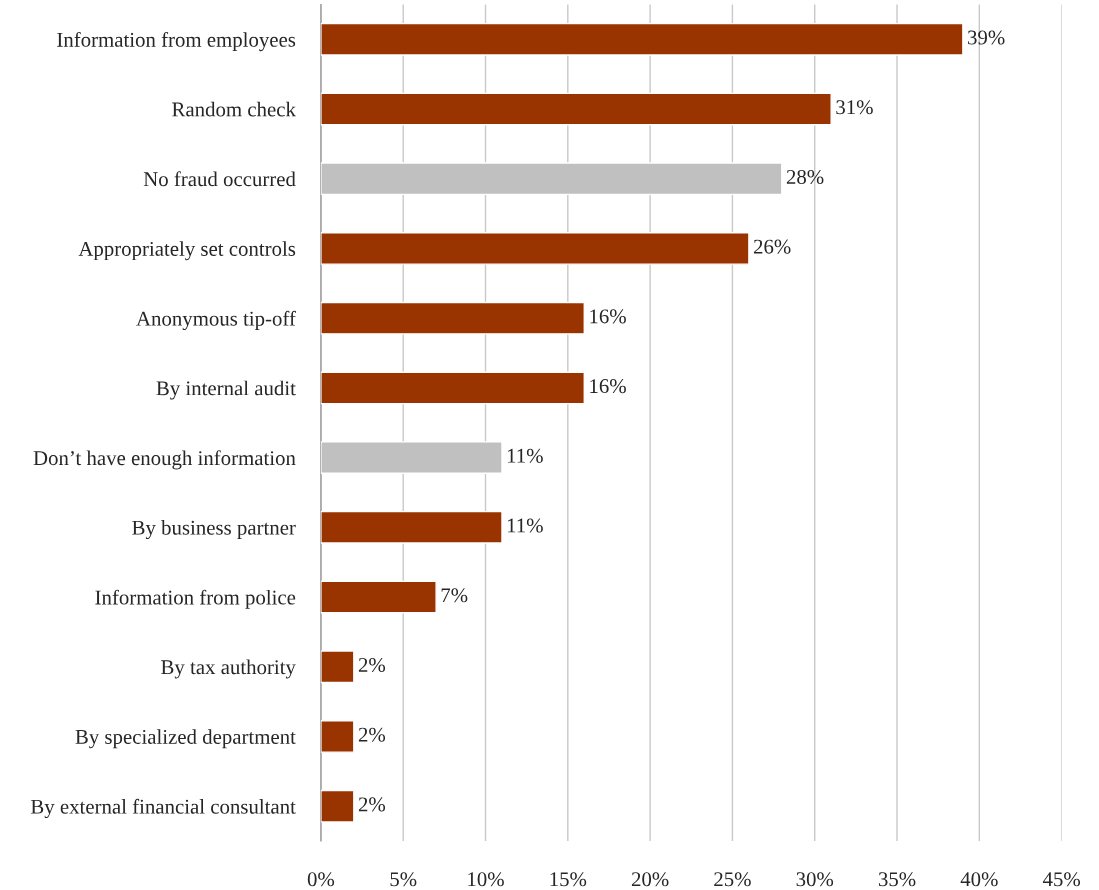 The width and height of the screenshot is (1099, 890). Describe the element at coordinates (403, 879) in the screenshot. I see `x-tick-label: 5%` at that location.